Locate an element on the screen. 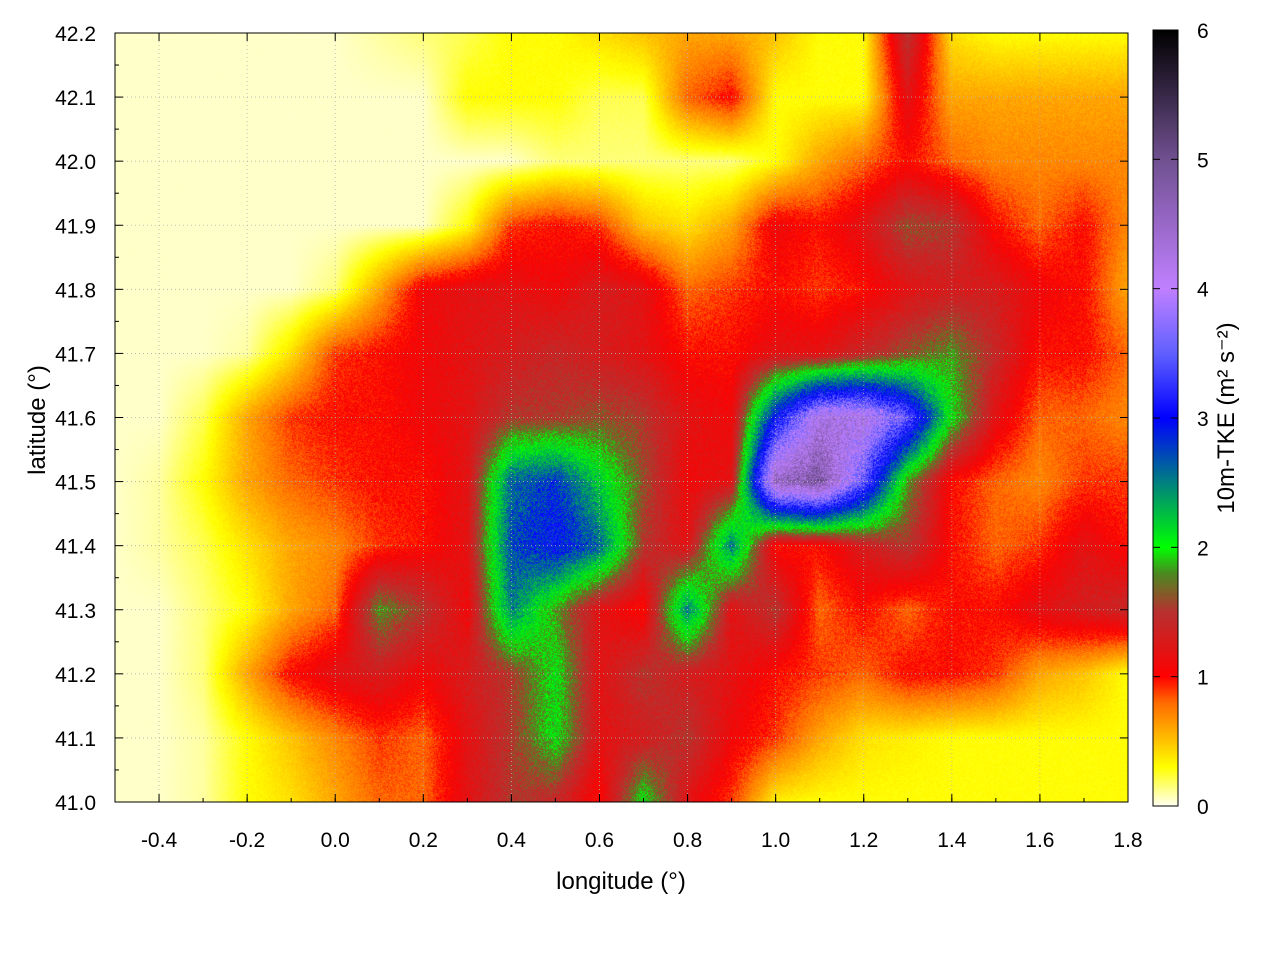  colorbar-tick-label: 0 is located at coordinates (1203, 807).